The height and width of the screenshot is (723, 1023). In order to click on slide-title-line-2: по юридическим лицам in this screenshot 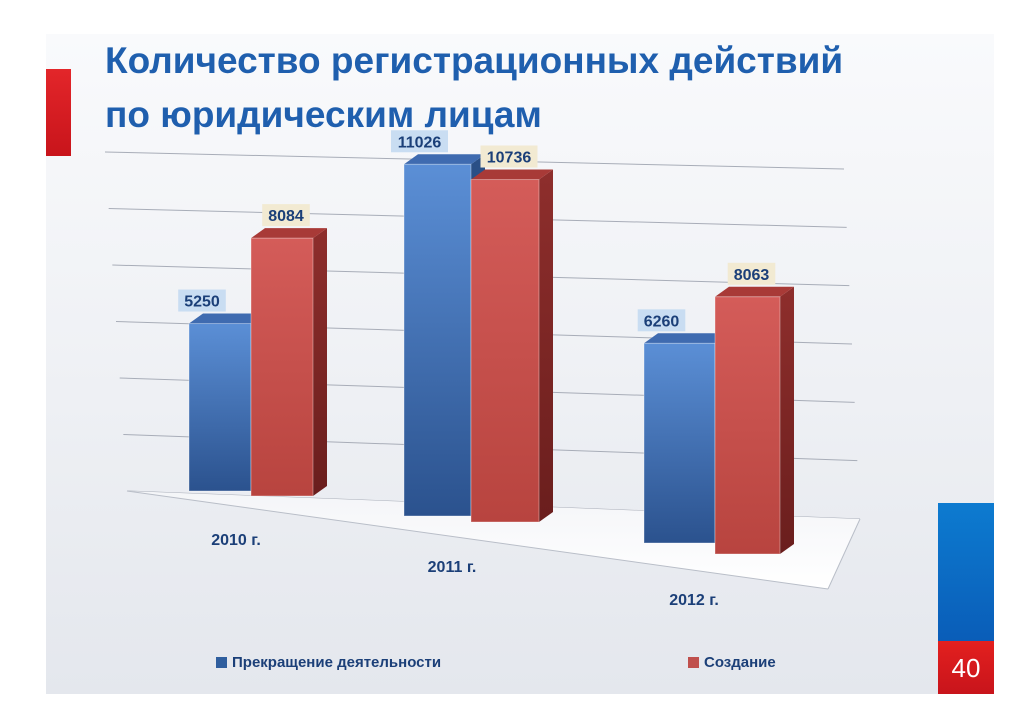, I will do `click(323, 114)`.